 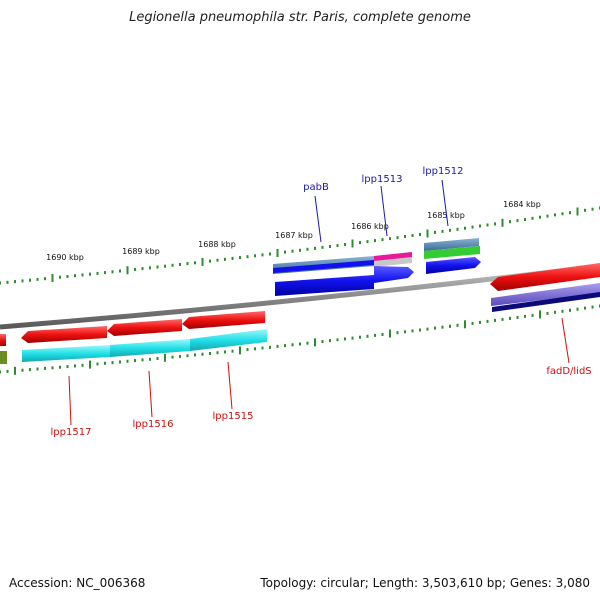 What do you see at coordinates (64, 334) in the screenshot?
I see `arrow-lpp1517` at bounding box center [64, 334].